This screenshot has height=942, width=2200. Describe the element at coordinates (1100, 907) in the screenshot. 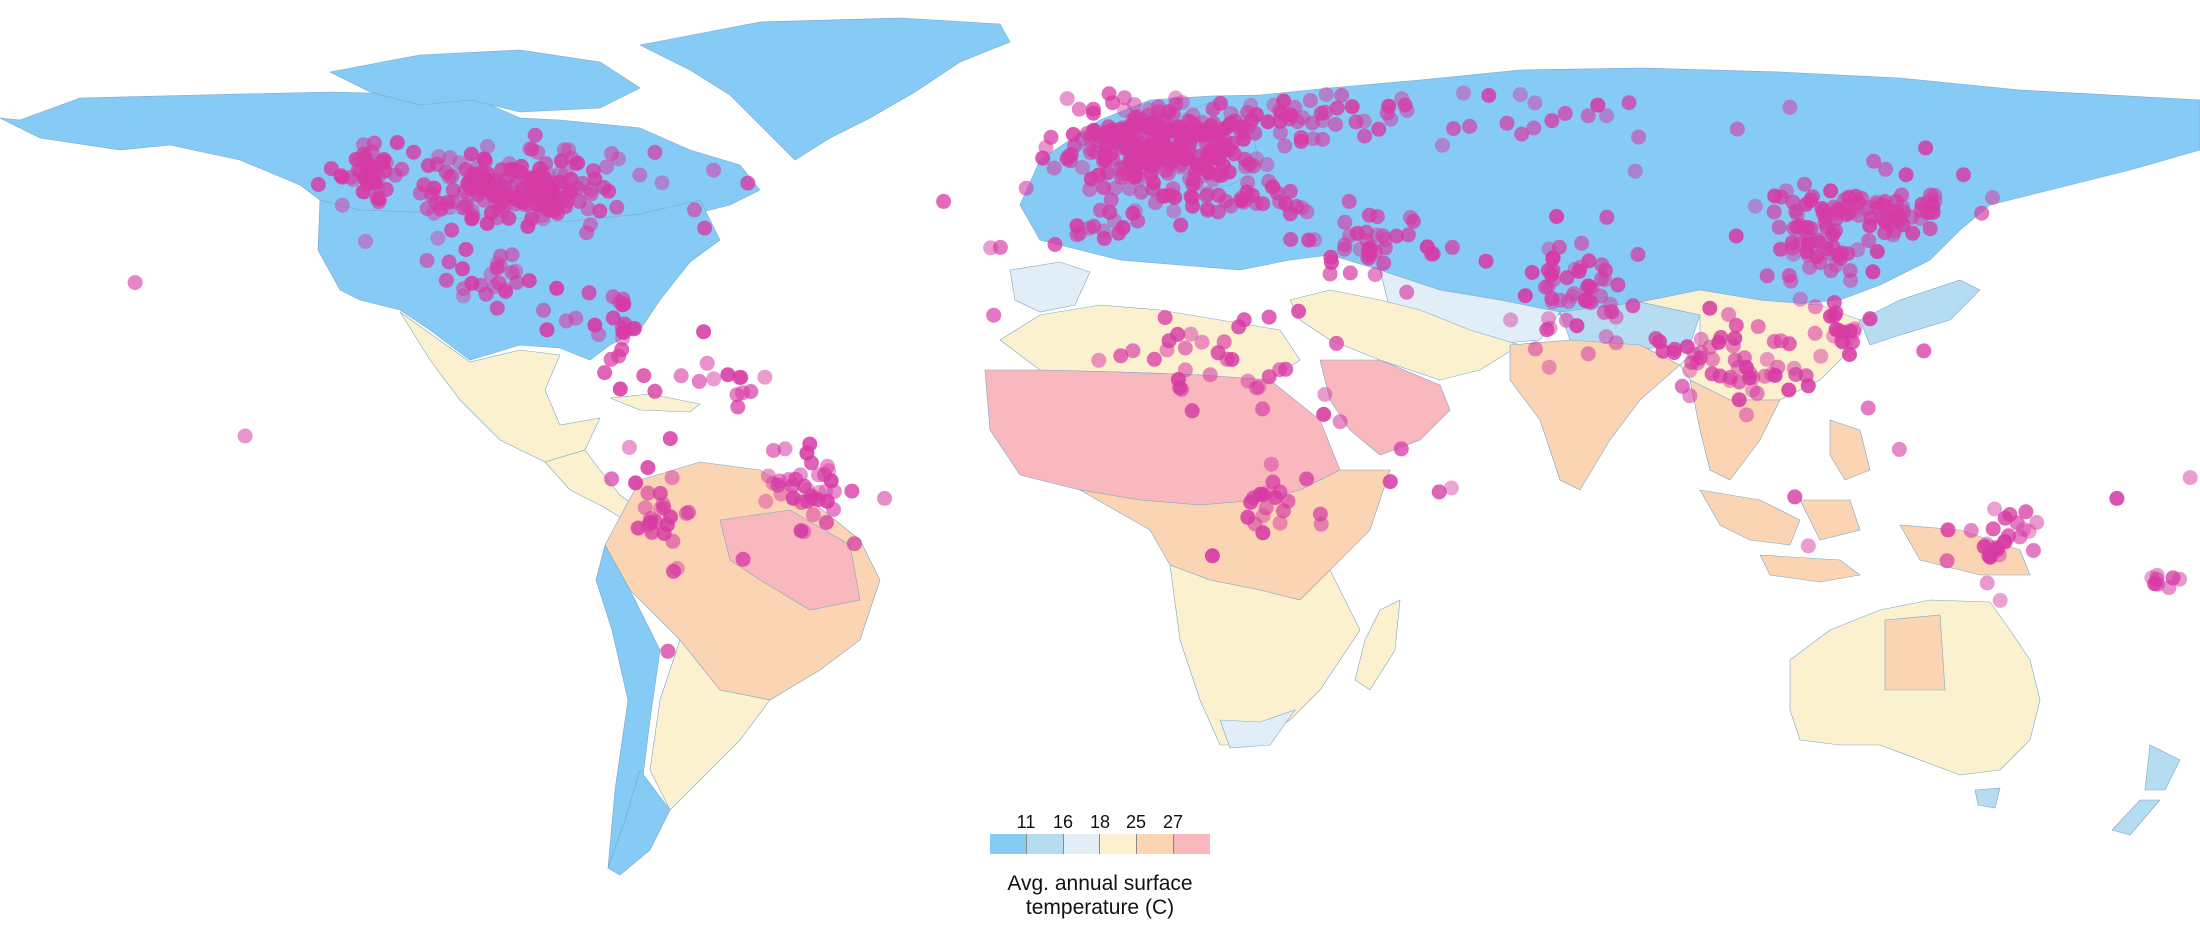

I see `legend-title-line-2: temperature (C)` at that location.